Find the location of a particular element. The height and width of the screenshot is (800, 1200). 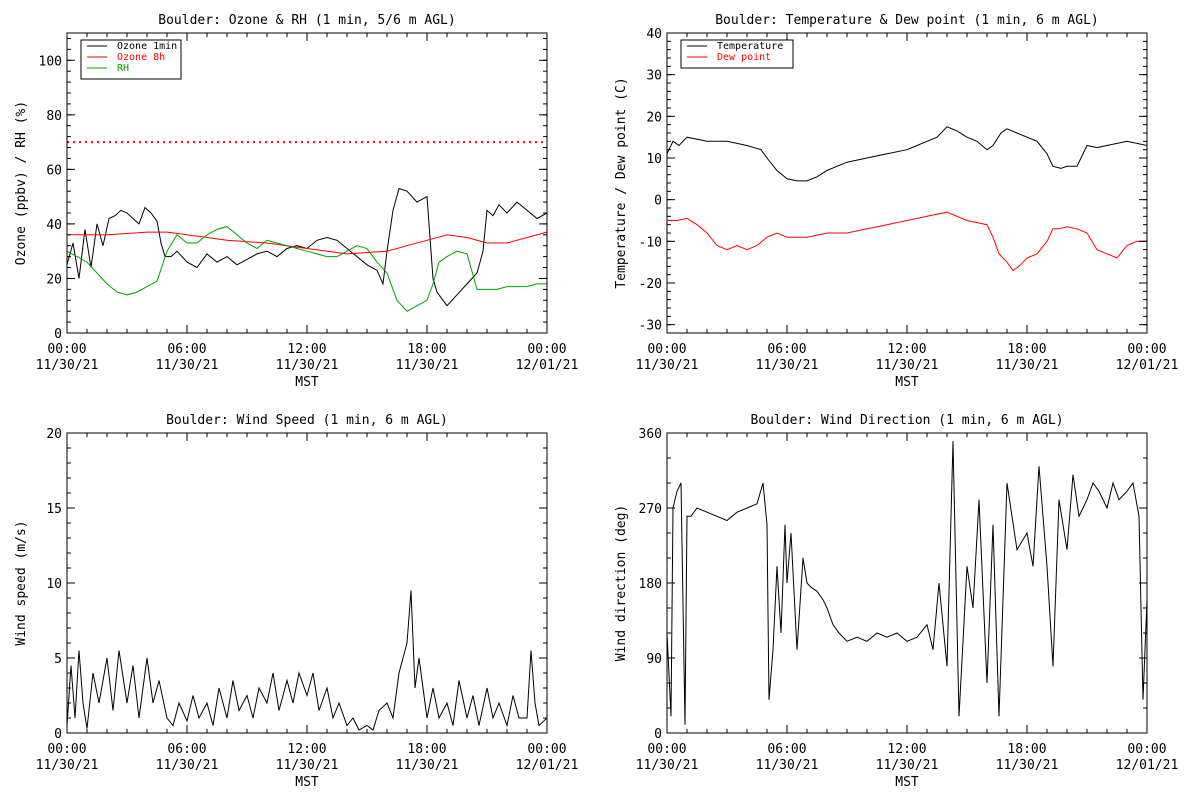

series-line-dew-point is located at coordinates (907, 241).